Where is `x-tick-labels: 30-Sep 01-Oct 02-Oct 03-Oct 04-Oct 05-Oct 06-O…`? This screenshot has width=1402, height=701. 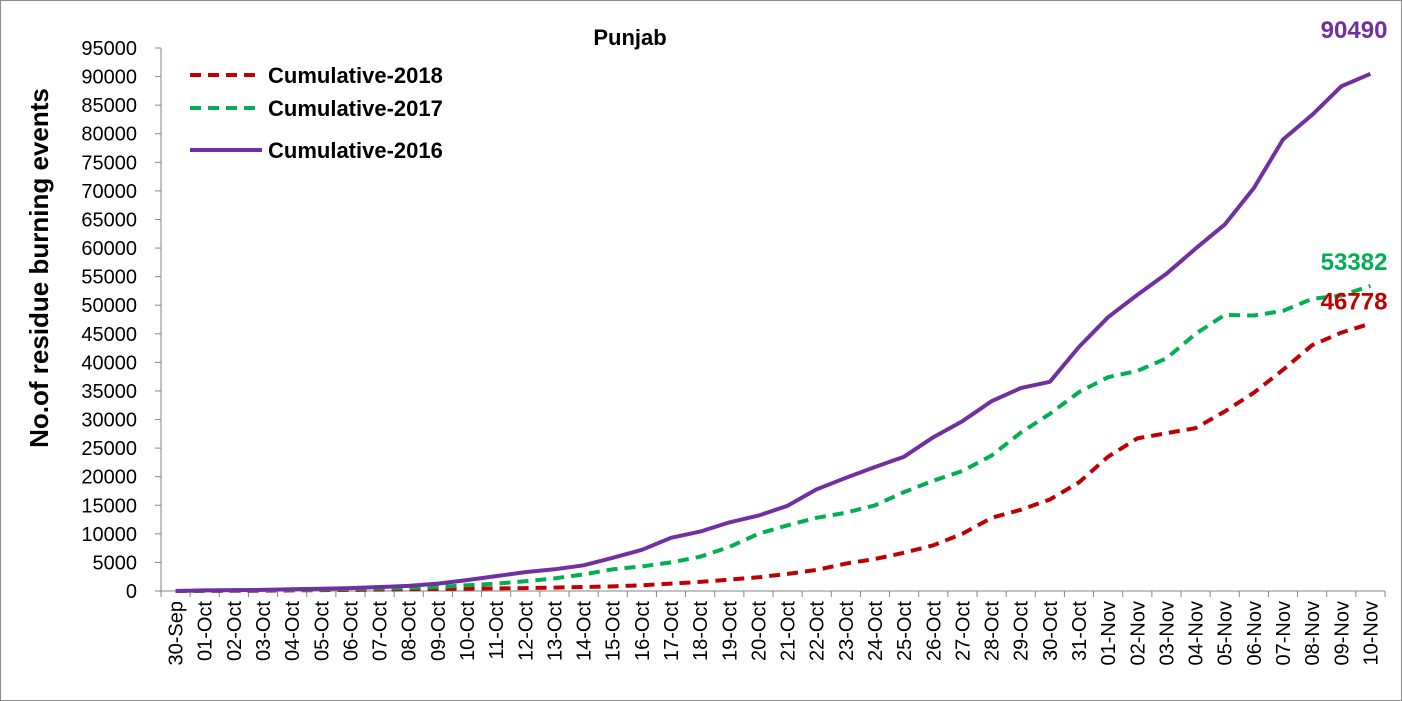
x-tick-labels: 30-Sep 01-Oct 02-Oct 03-Oct 04-Oct 05-Oct 06-O… is located at coordinates (774, 633).